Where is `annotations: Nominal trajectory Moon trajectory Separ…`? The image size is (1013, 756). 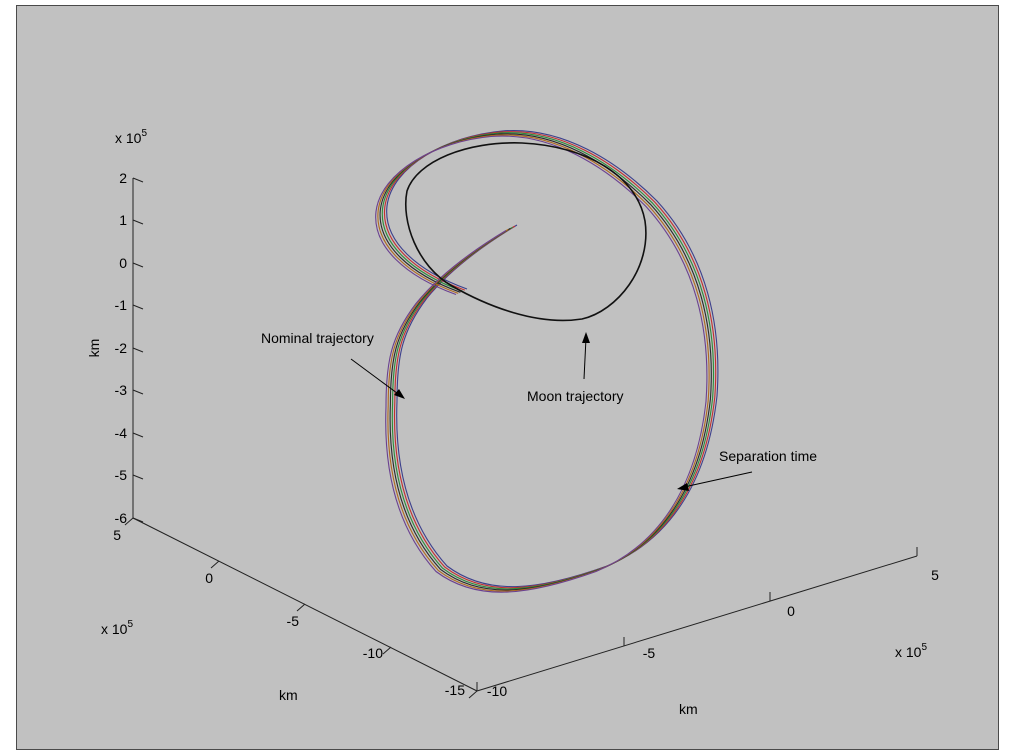
annotations: Nominal trajectory Moon trajectory Separ… is located at coordinates (539, 410).